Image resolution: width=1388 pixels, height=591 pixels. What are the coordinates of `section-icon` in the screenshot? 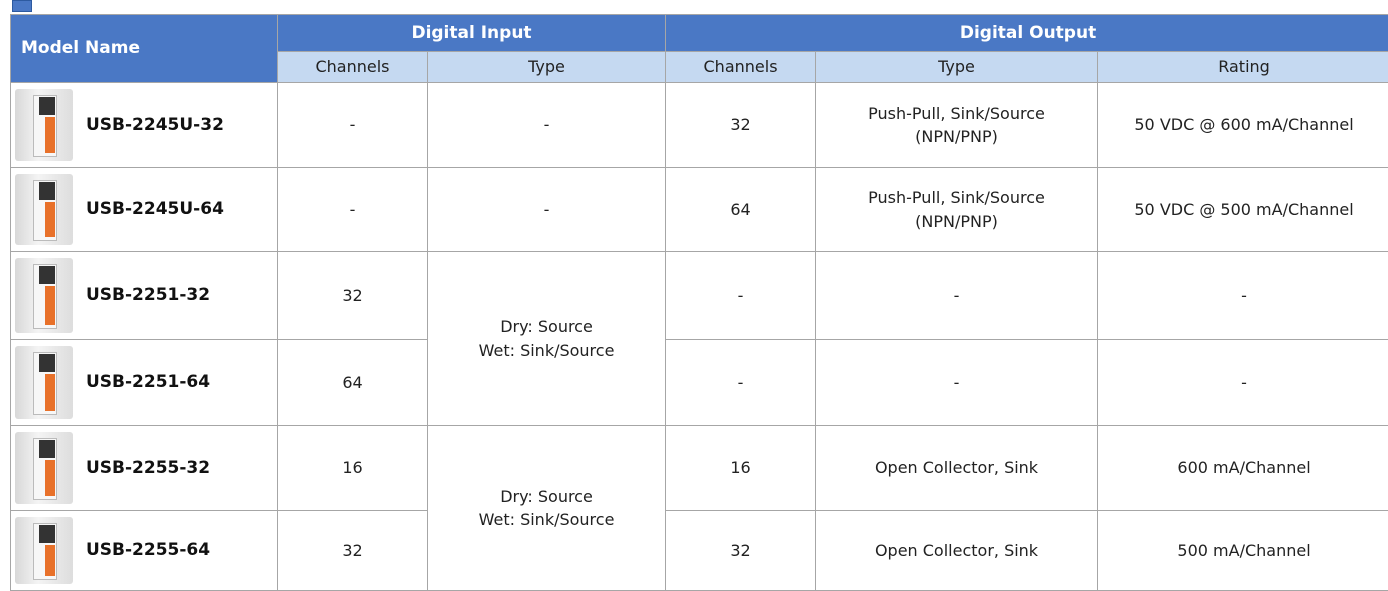 It's located at (22, 6).